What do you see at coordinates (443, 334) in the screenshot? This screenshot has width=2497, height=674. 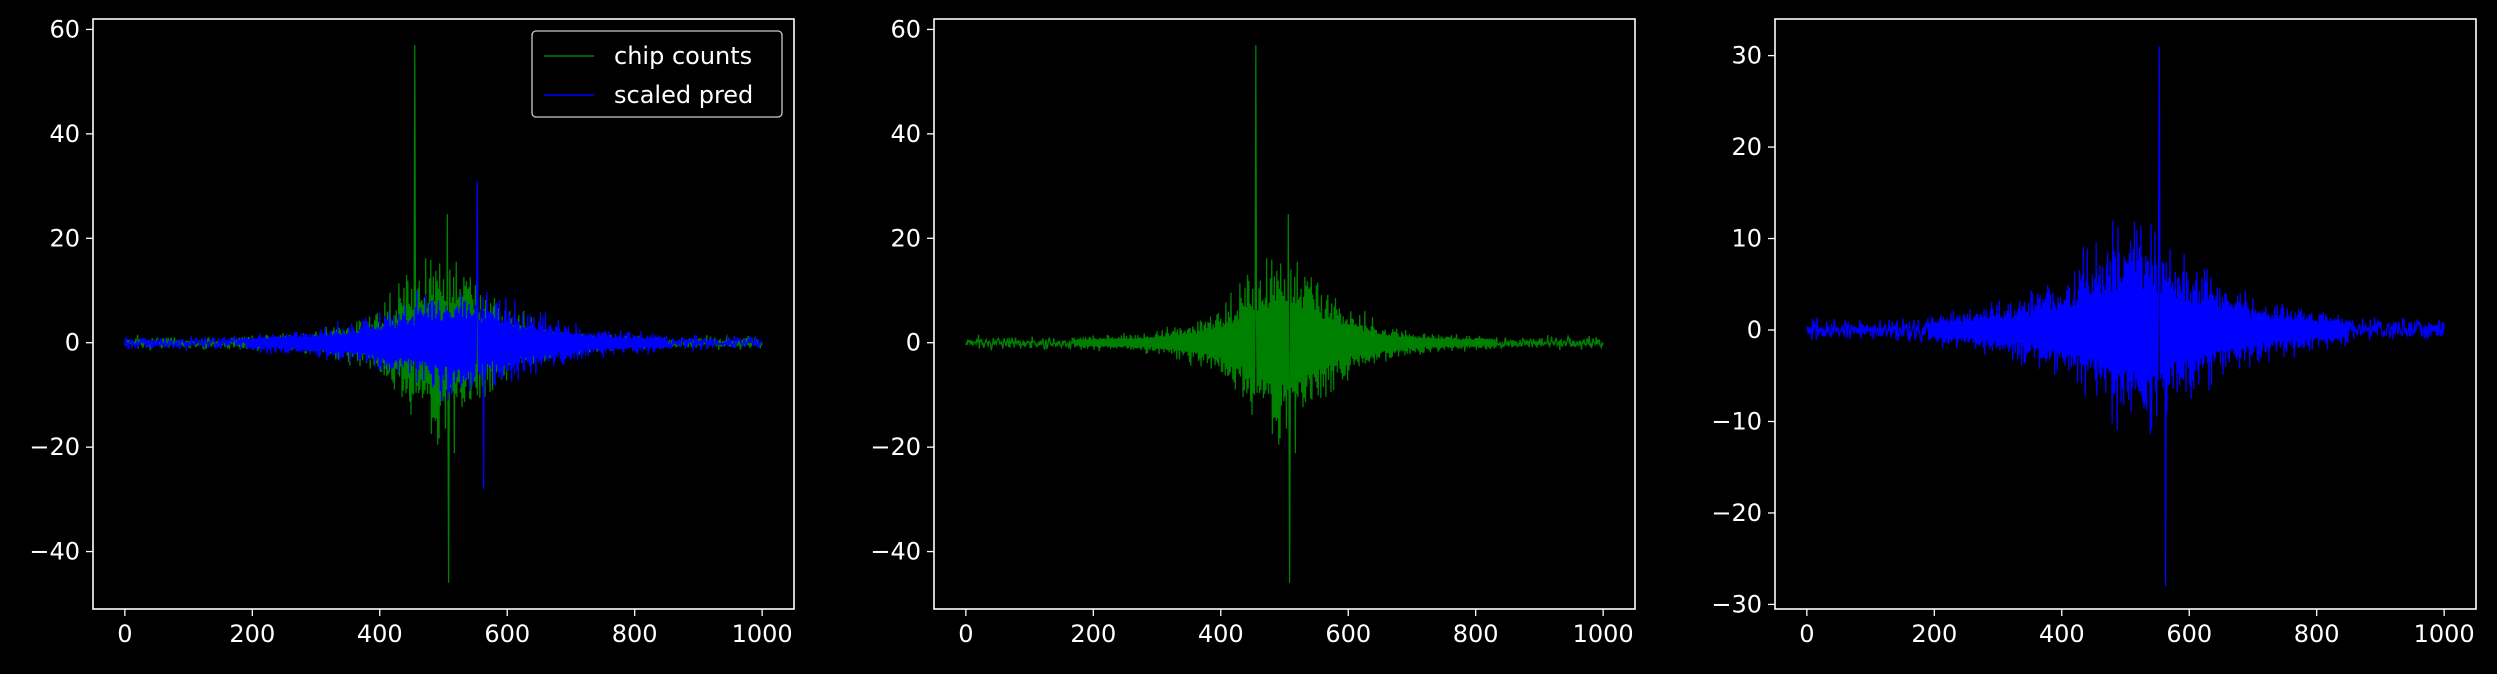 I see `series-line-scaled-pred` at bounding box center [443, 334].